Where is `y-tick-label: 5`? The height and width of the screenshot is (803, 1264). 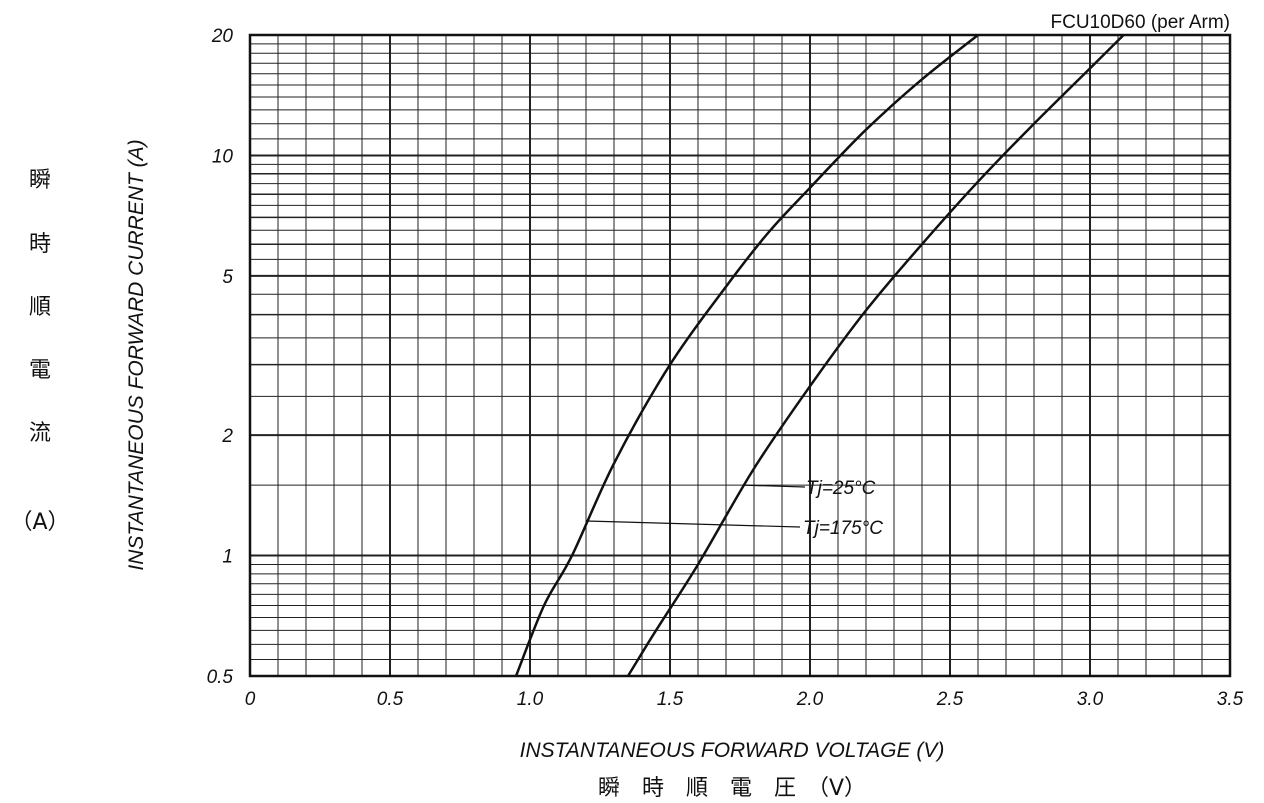 y-tick-label: 5 is located at coordinates (227, 277).